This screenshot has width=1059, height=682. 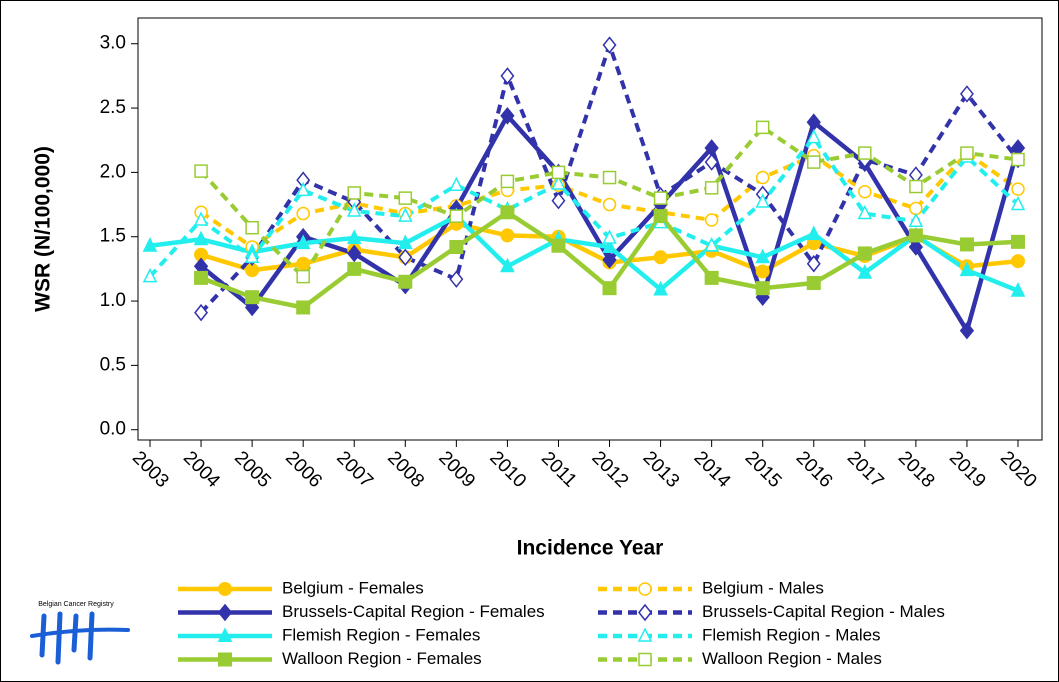 What do you see at coordinates (823, 611) in the screenshot?
I see `legend-label: Brussels-Capital Region - Males` at bounding box center [823, 611].